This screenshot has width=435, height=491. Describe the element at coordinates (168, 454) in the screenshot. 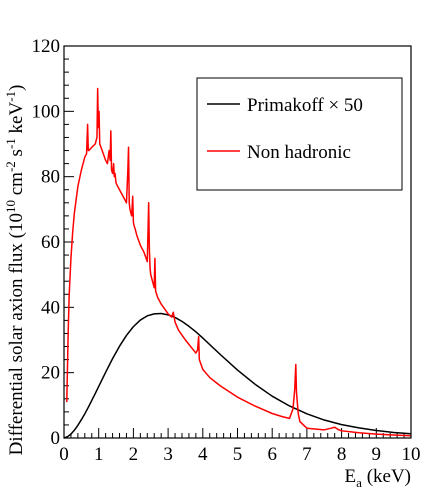

I see `x-tick-label: 3` at that location.